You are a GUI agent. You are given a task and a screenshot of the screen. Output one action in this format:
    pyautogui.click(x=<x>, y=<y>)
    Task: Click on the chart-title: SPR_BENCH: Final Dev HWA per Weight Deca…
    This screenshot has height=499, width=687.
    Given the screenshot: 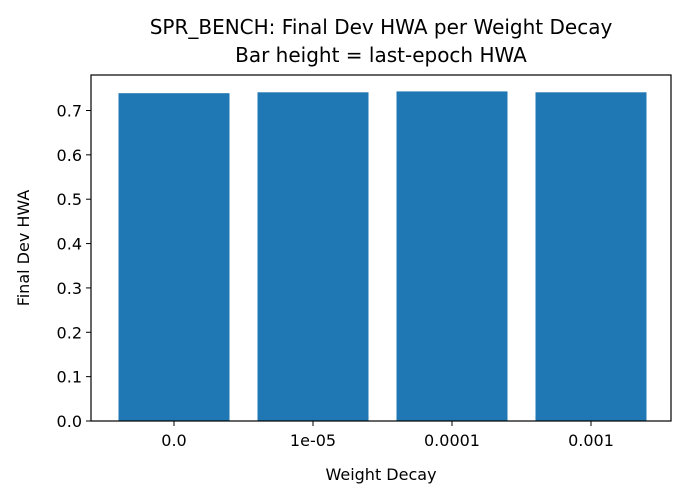 What is the action you would take?
    pyautogui.click(x=381, y=27)
    